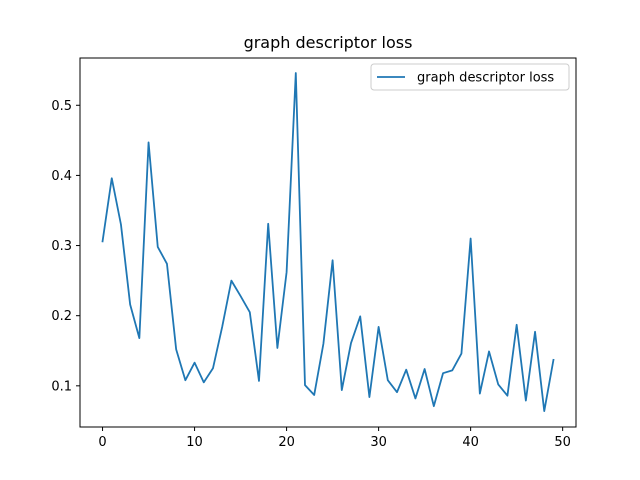 The image size is (640, 480). Describe the element at coordinates (378, 442) in the screenshot. I see `x-tick-label: 30` at that location.